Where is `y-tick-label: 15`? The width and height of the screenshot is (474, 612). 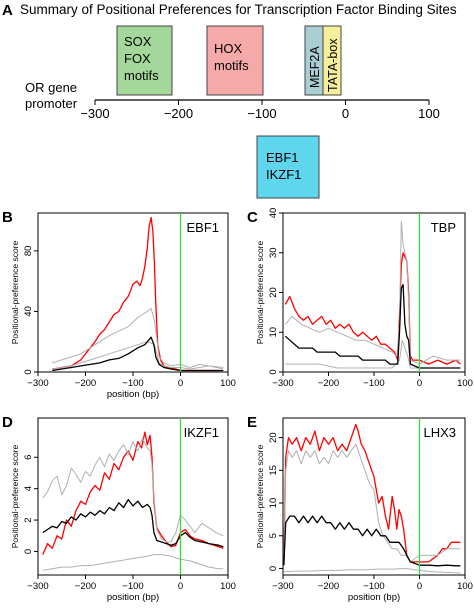
y-tick-label: 15 is located at coordinates (273, 470).